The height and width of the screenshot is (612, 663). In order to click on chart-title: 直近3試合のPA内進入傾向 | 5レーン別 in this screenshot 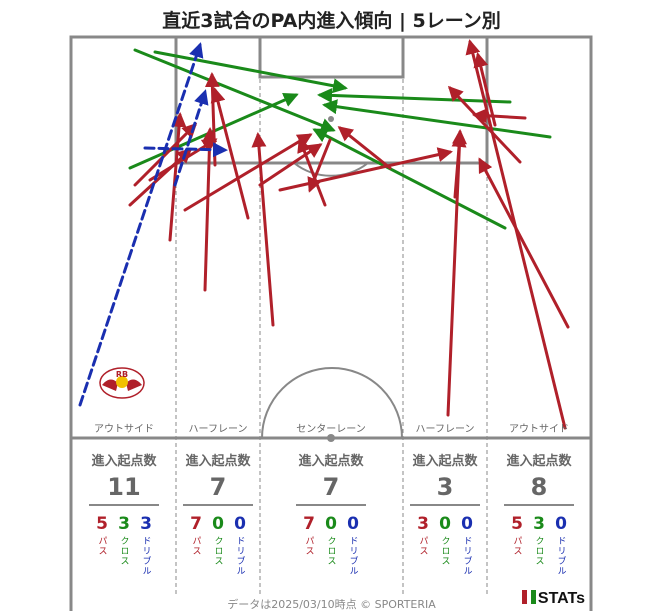, I will do `click(331, 21)`.